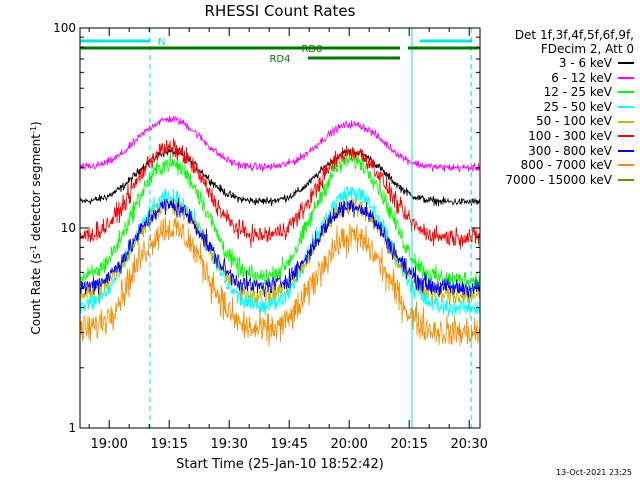 Image resolution: width=640 pixels, height=480 pixels. What do you see at coordinates (108, 444) in the screenshot?
I see `x-tick-label-1: 19:00` at bounding box center [108, 444].